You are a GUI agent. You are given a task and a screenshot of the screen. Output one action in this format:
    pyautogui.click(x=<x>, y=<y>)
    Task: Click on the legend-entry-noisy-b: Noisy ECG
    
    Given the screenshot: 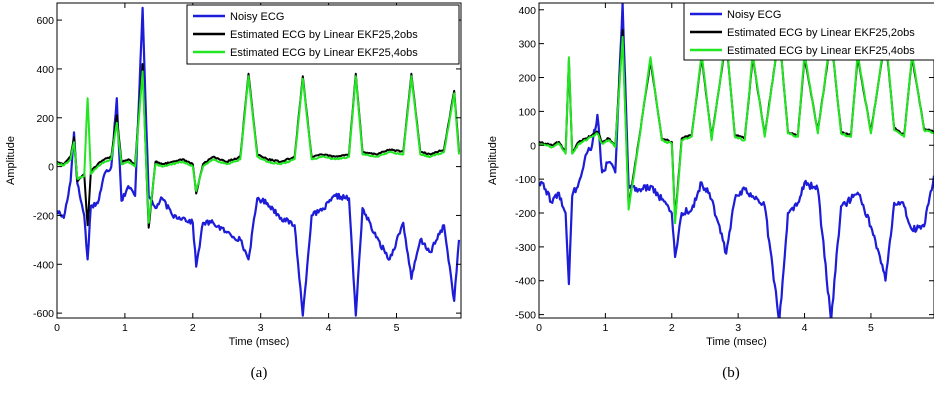 What is the action you would take?
    pyautogui.click(x=754, y=15)
    